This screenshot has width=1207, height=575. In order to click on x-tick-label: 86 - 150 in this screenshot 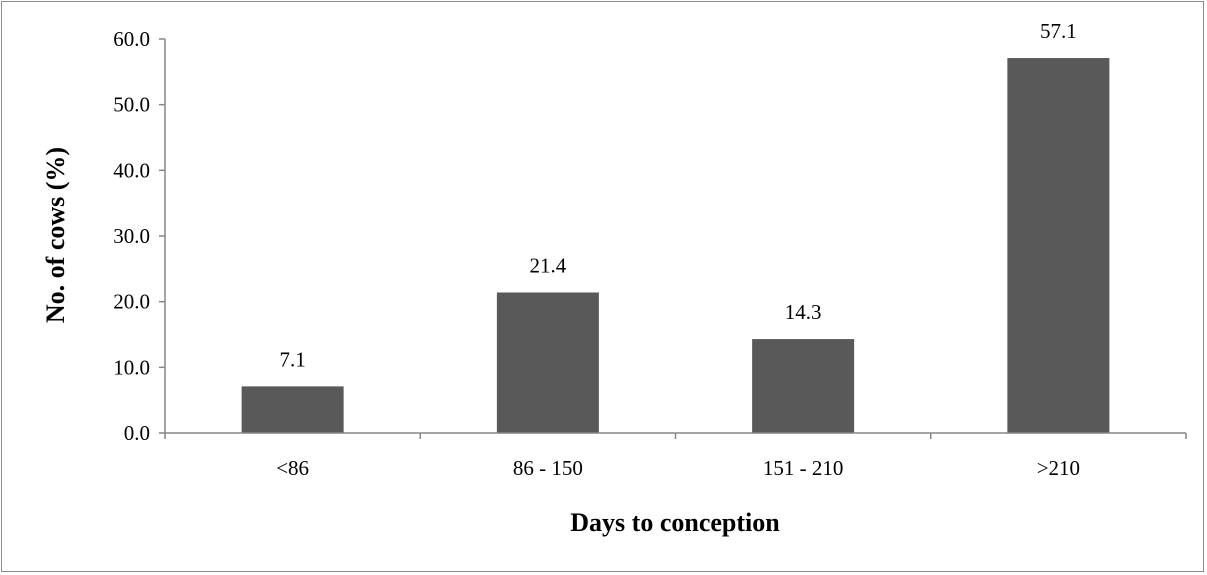, I will do `click(548, 468)`.